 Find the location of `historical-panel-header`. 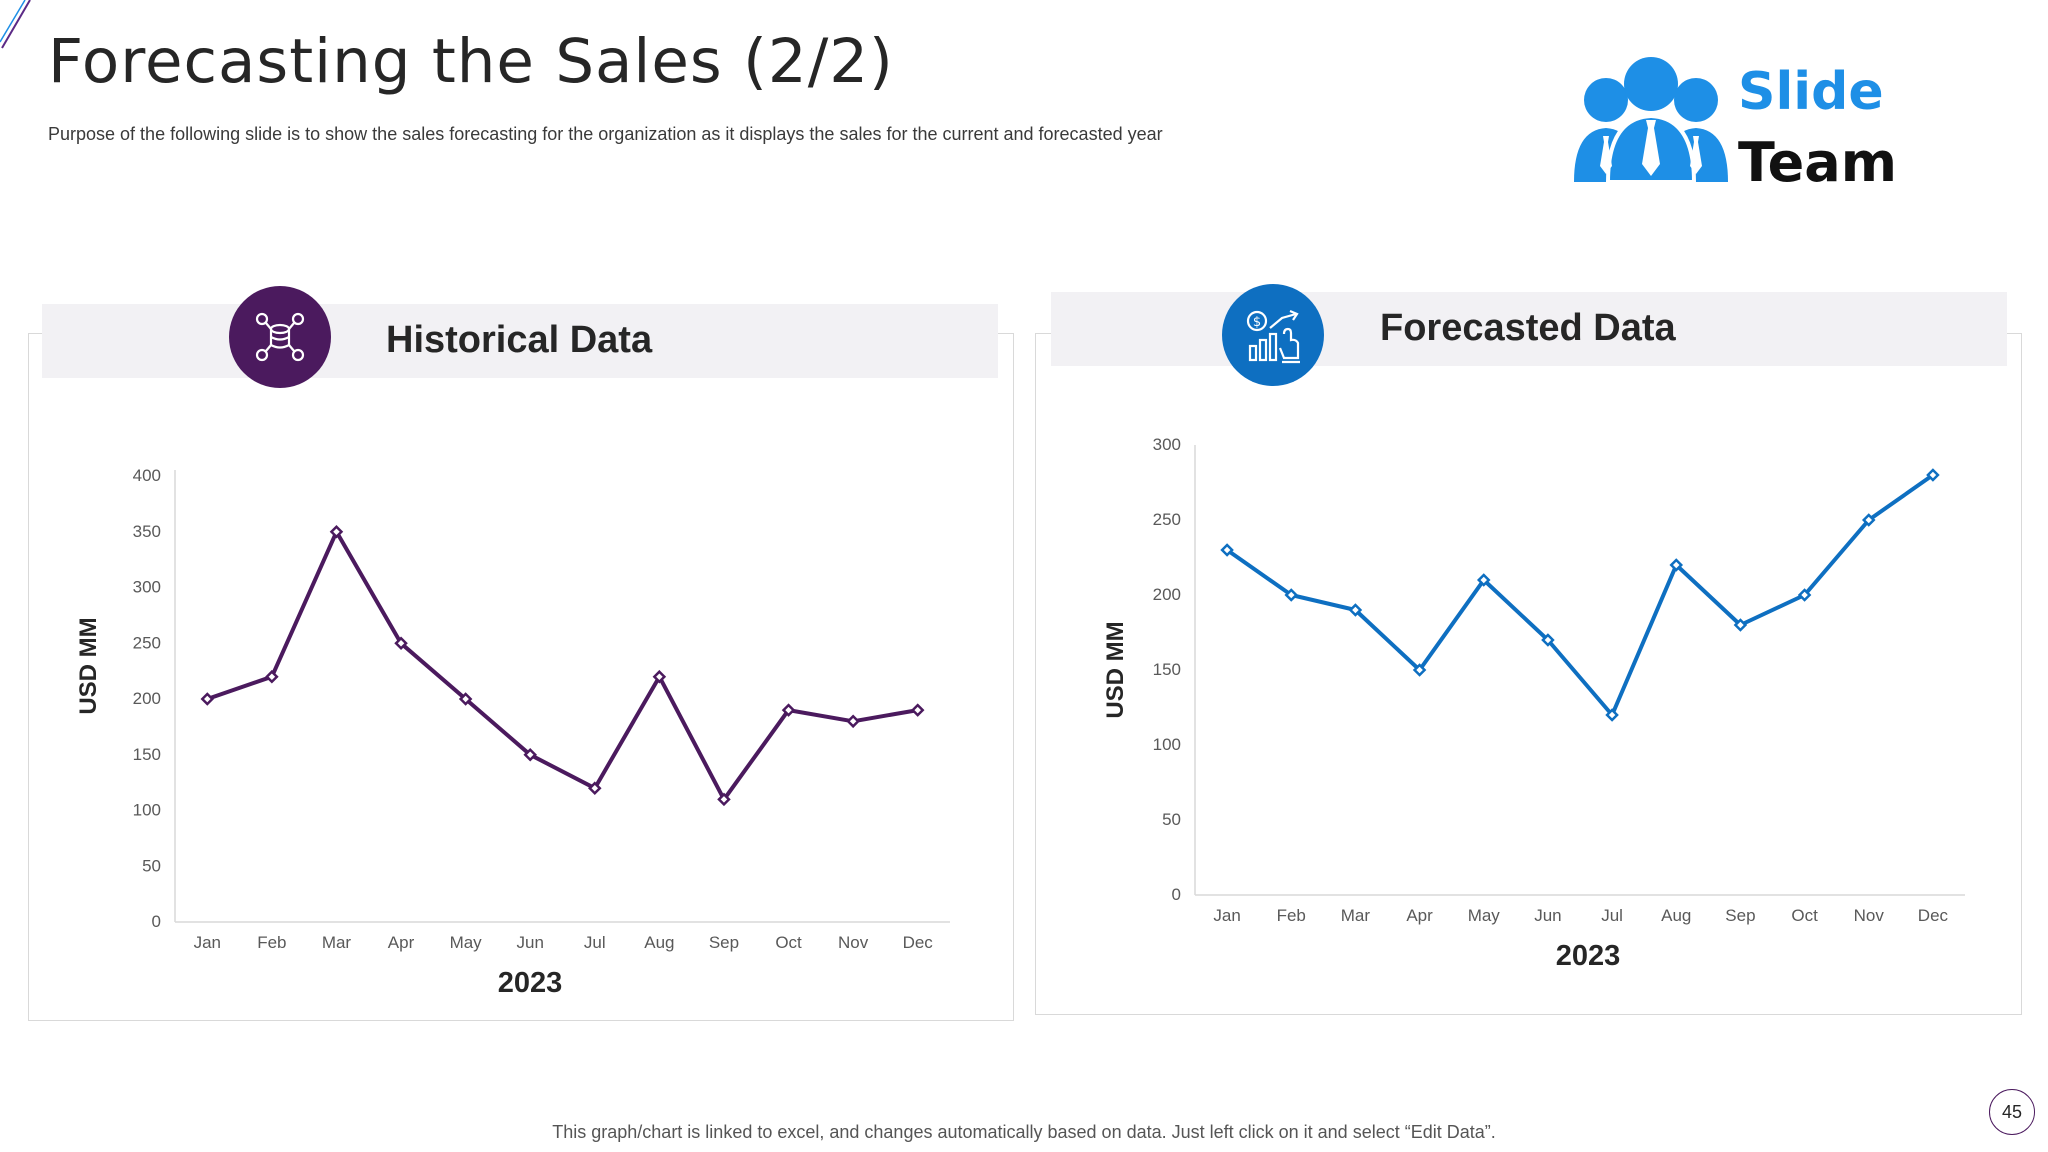

historical-panel-header is located at coordinates (520, 341).